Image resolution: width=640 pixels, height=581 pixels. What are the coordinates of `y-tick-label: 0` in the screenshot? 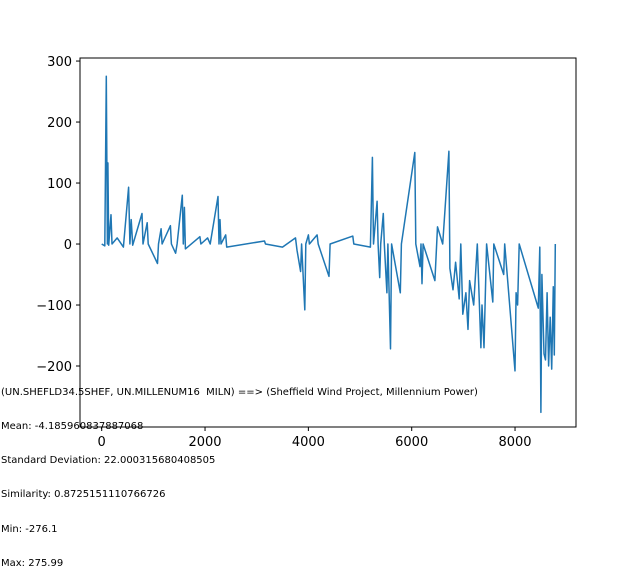 It's located at (68, 245).